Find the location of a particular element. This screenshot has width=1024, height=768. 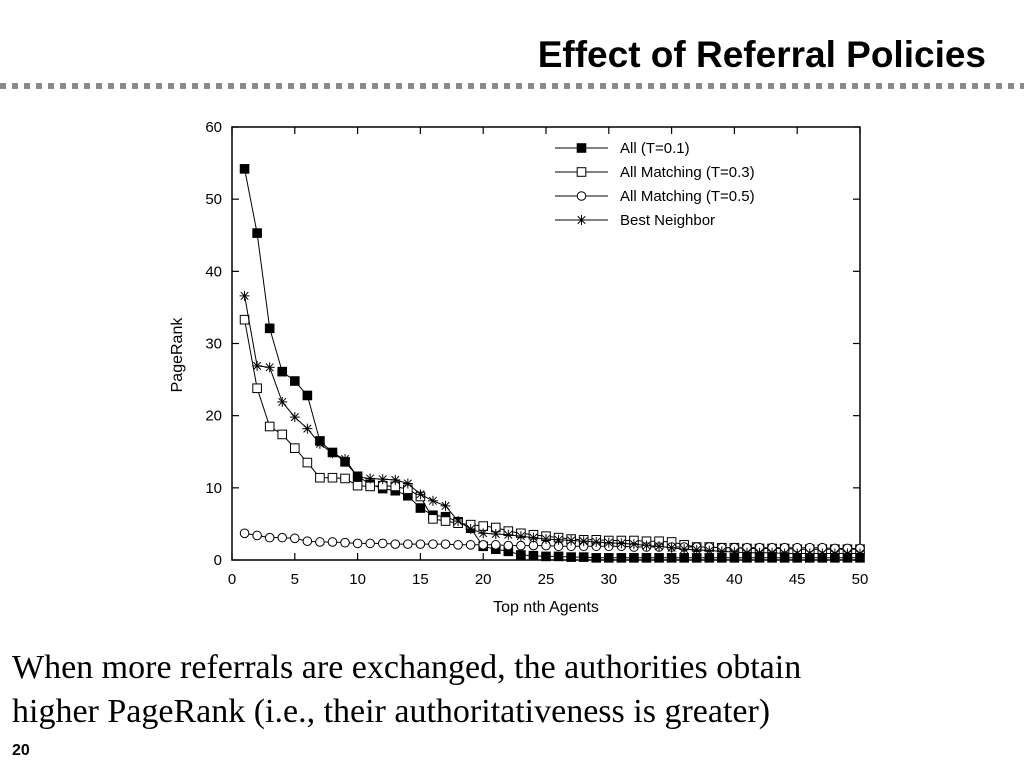

y-tick-label: 0 is located at coordinates (218, 560).